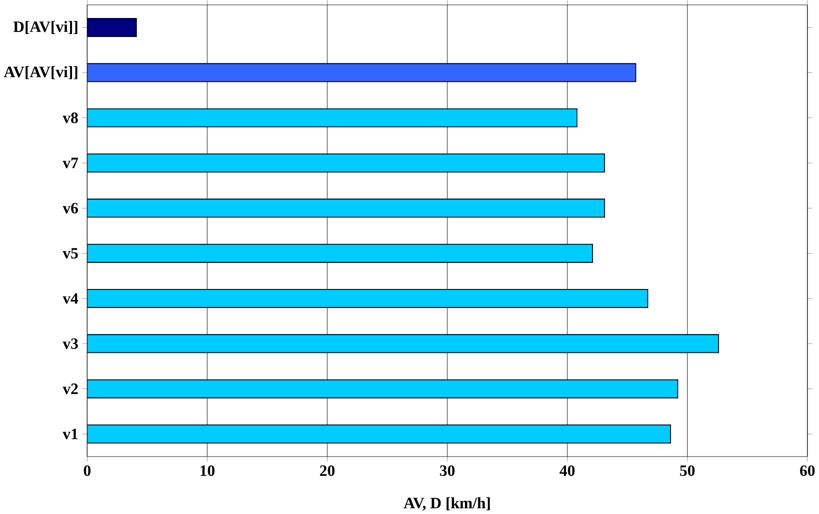 This screenshot has width=819, height=514. What do you see at coordinates (447, 470) in the screenshot?
I see `x-tick-label: 30` at bounding box center [447, 470].